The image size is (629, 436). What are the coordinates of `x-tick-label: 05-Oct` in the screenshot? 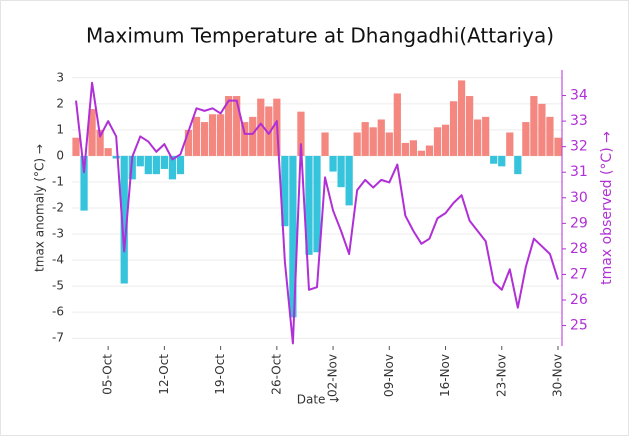 It's located at (108, 374).